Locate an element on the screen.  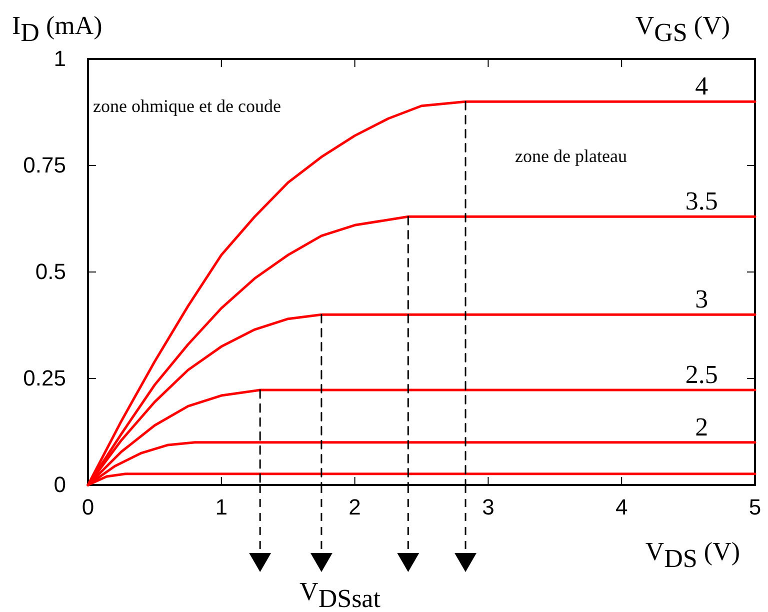
x-tick-label: 0 is located at coordinates (88, 507).